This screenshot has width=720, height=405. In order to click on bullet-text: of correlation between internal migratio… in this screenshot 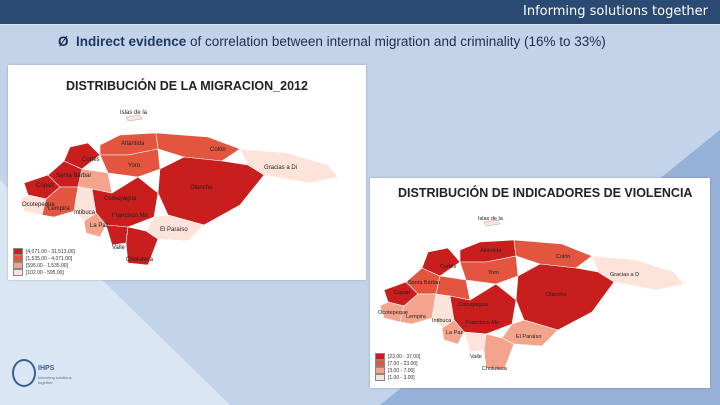, I will do `click(396, 41)`.